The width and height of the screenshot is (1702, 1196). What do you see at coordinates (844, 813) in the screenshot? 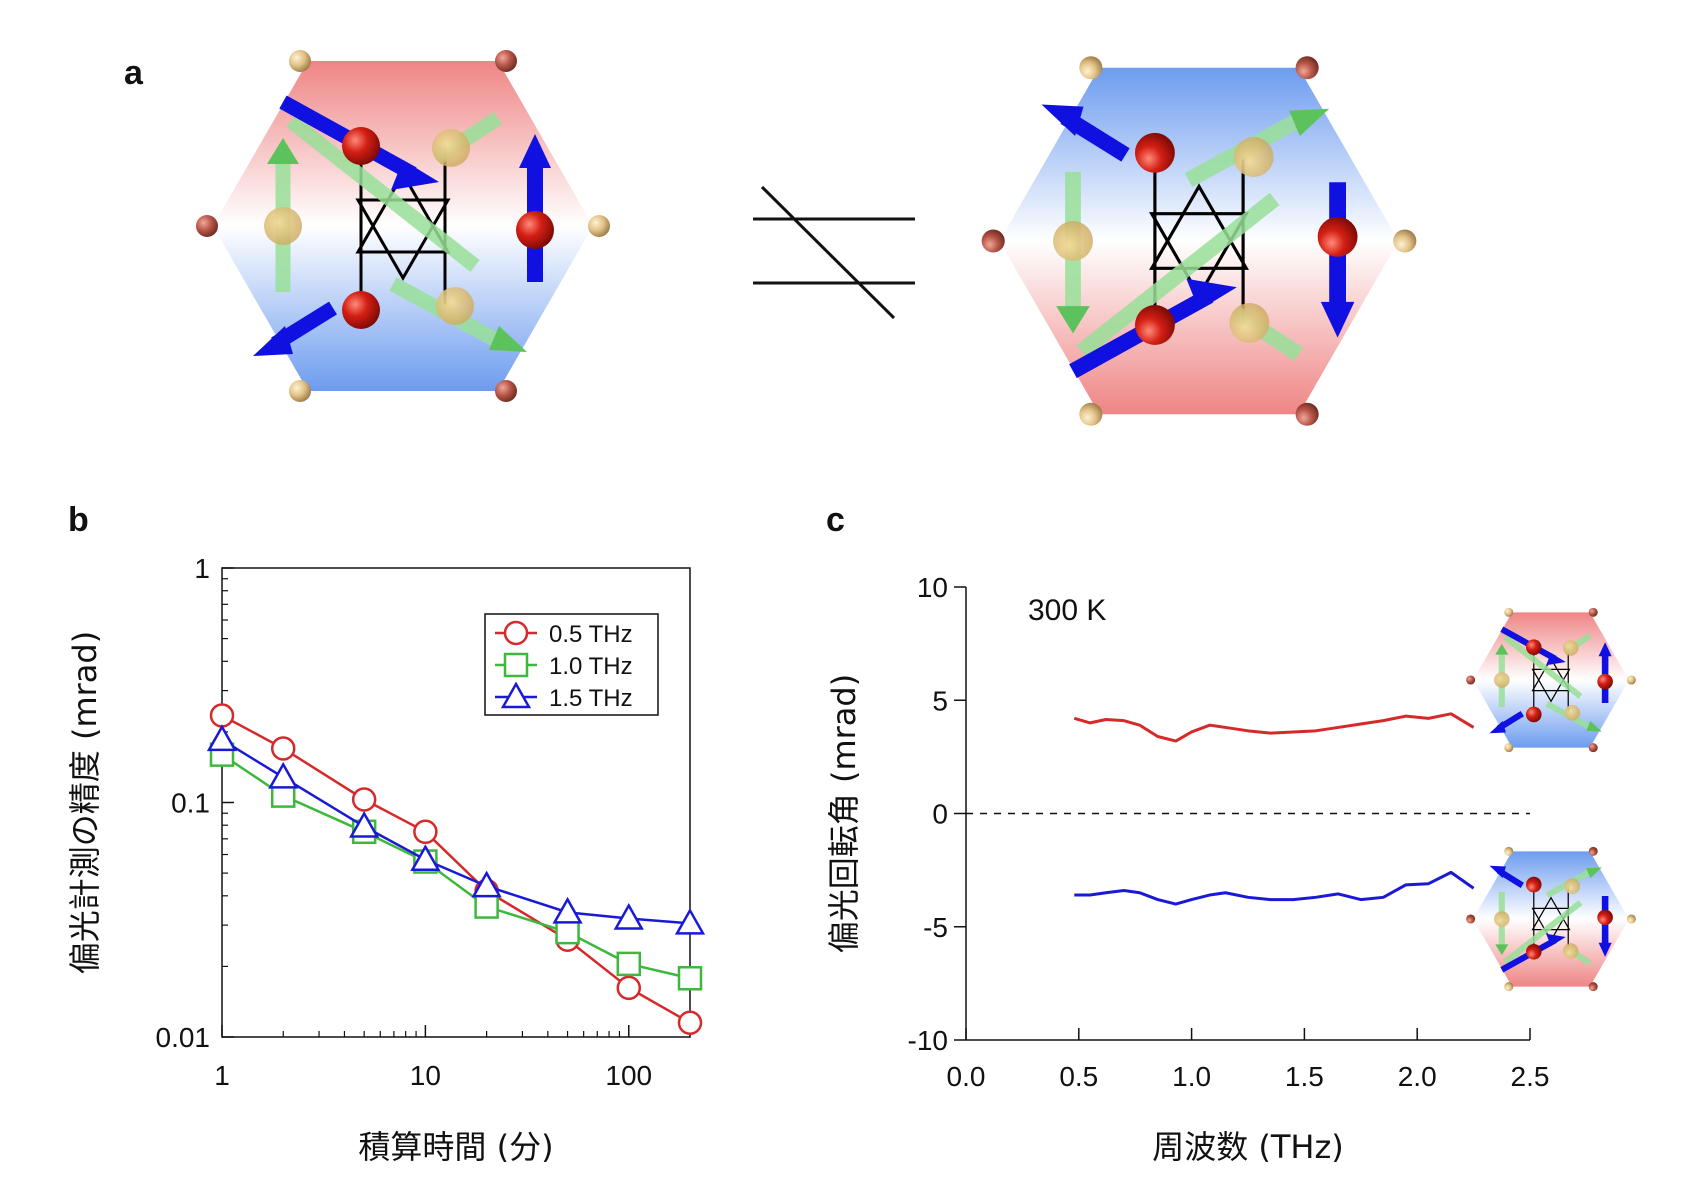
I see `y-axis-label-c: 偏光回転角 (mrad)` at bounding box center [844, 813].